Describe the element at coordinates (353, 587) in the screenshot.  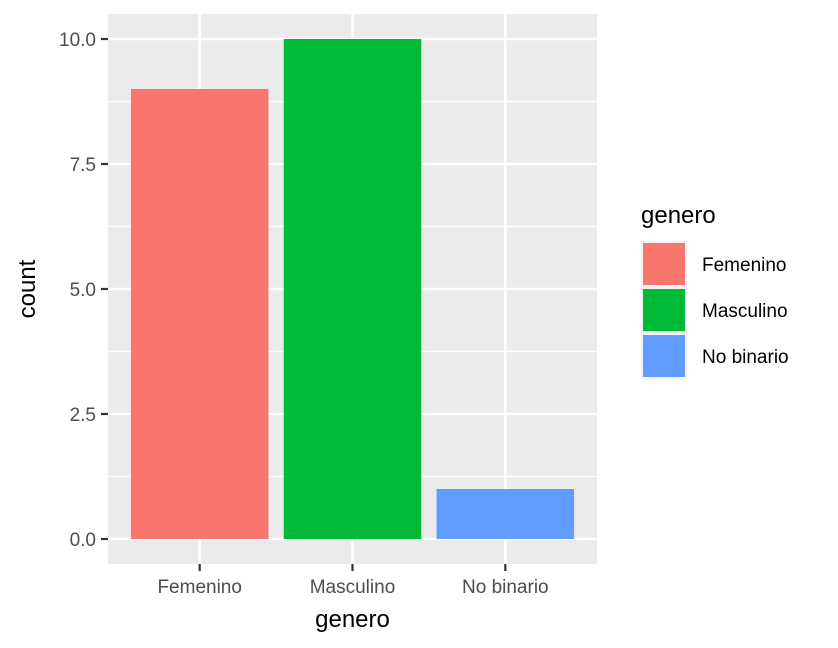
I see `x-tick-label: Masculino` at that location.